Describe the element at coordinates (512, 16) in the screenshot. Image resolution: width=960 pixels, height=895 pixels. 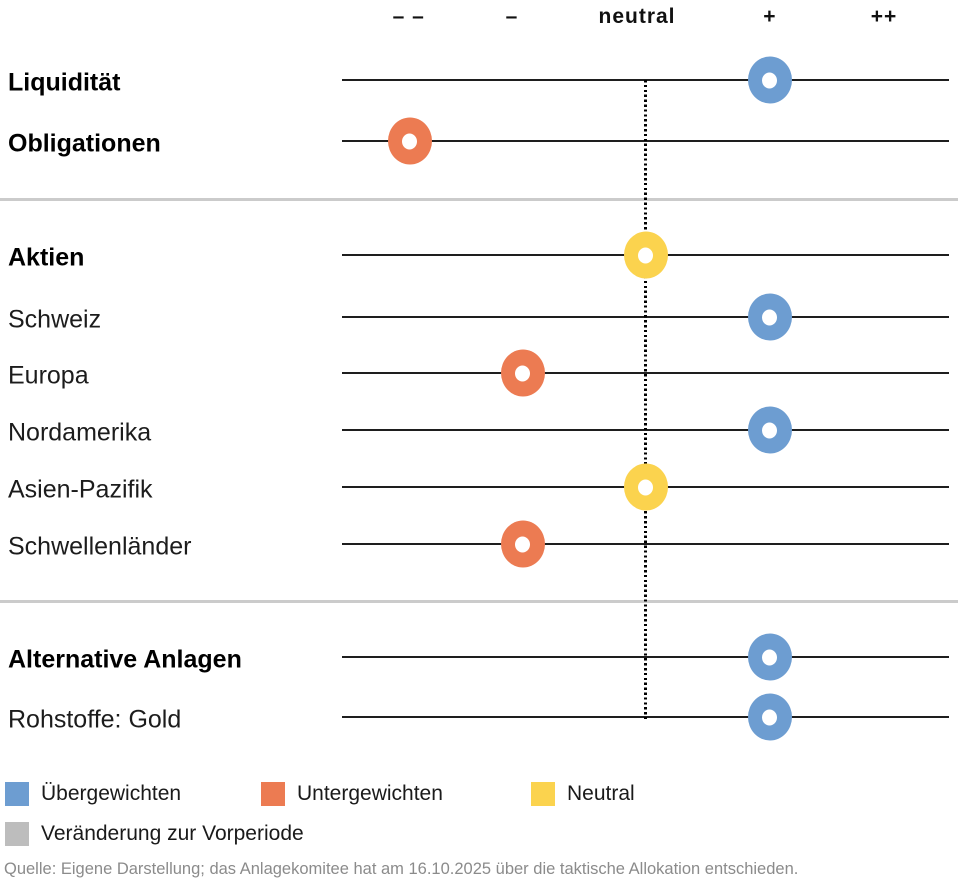
I see `scale-tick-label: –` at that location.